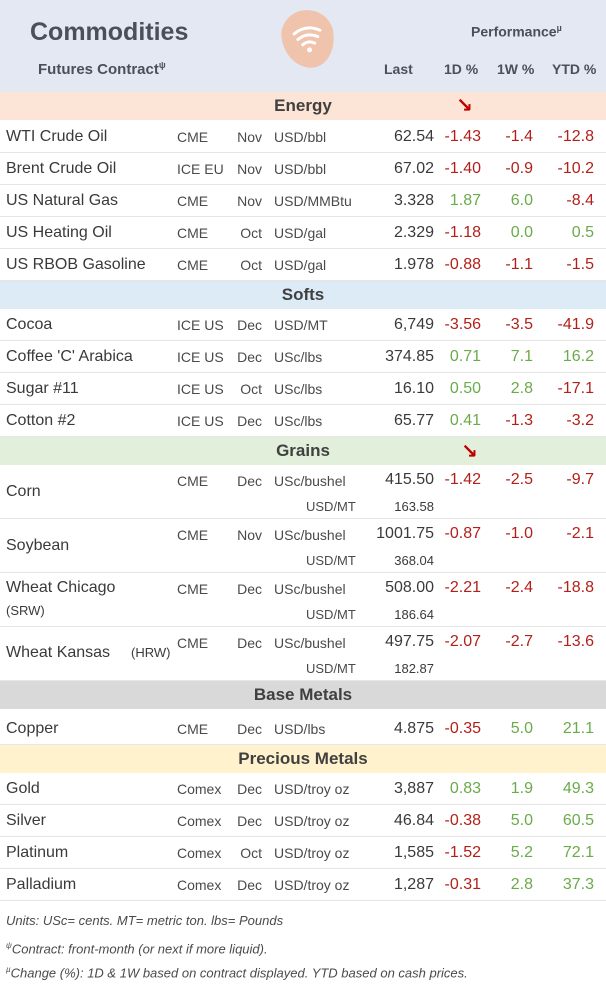  I want to click on subtitle-footnote-mark: ψ, so click(162, 65).